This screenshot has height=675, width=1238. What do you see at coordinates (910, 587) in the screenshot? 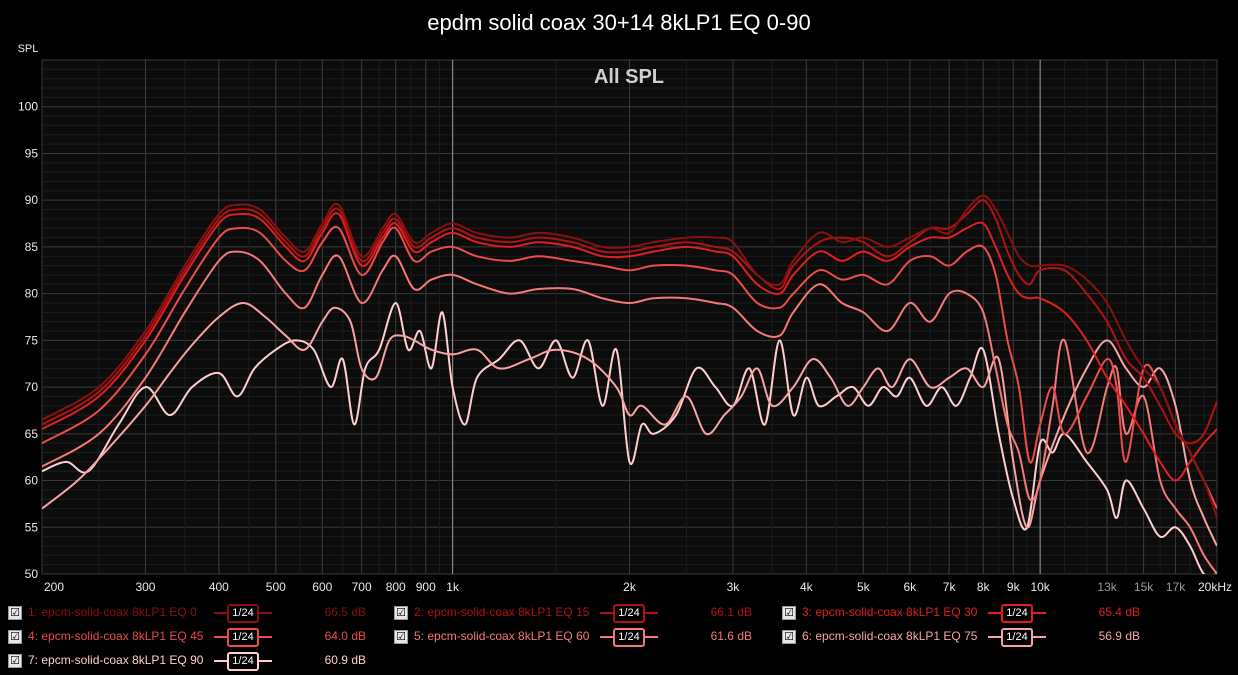
I see `x-tick-label: 6k` at bounding box center [910, 587].